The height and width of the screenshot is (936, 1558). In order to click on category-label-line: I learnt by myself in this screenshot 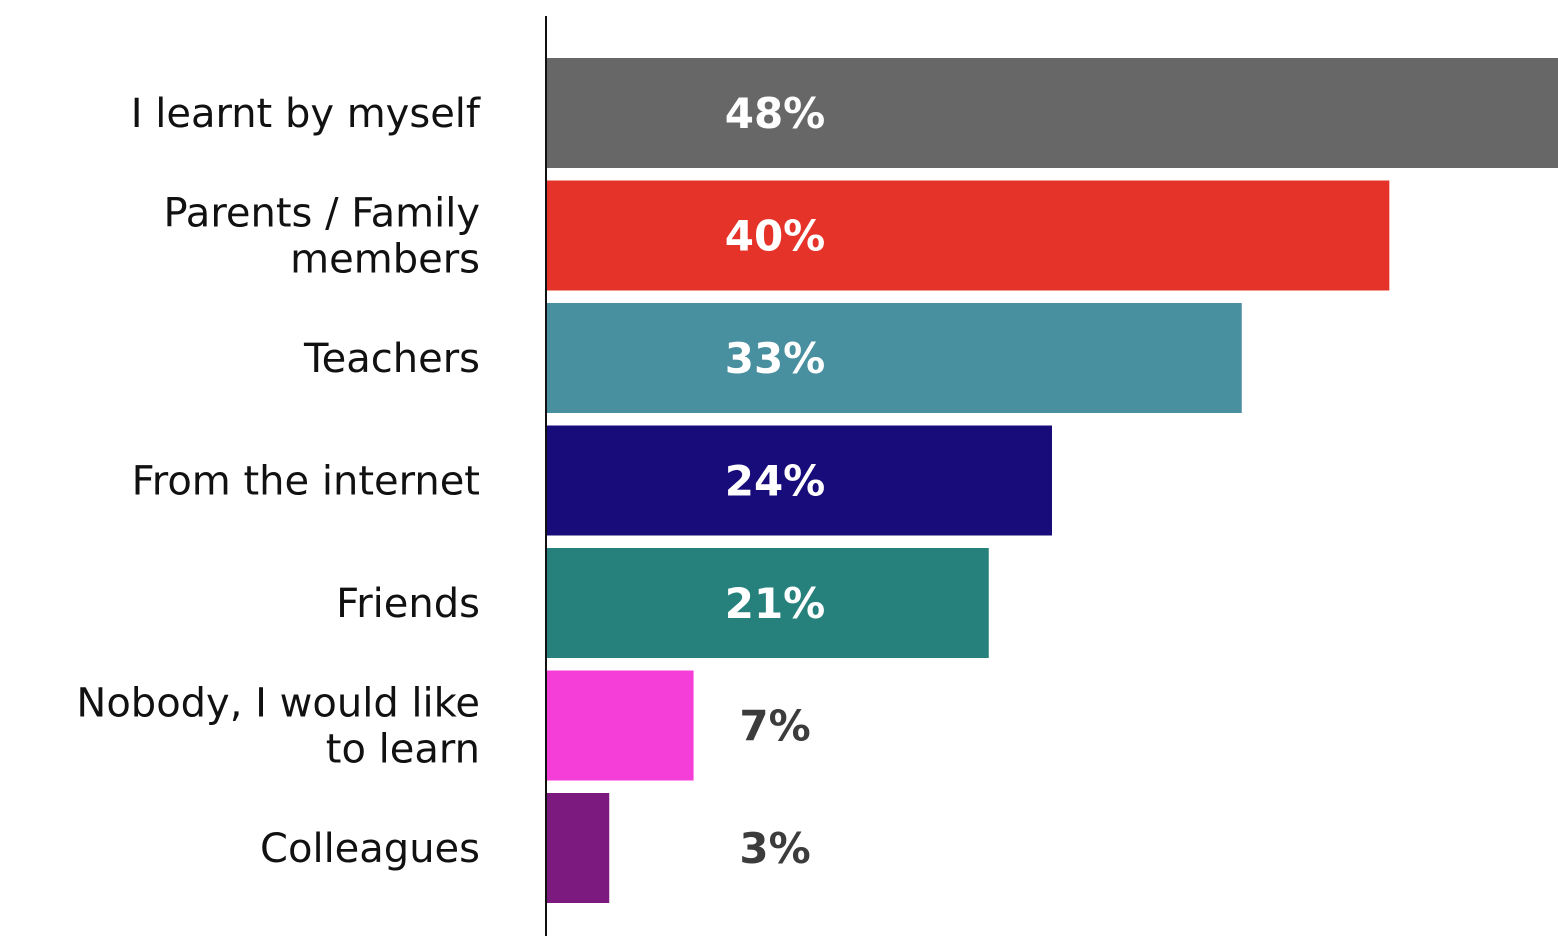, I will do `click(306, 114)`.